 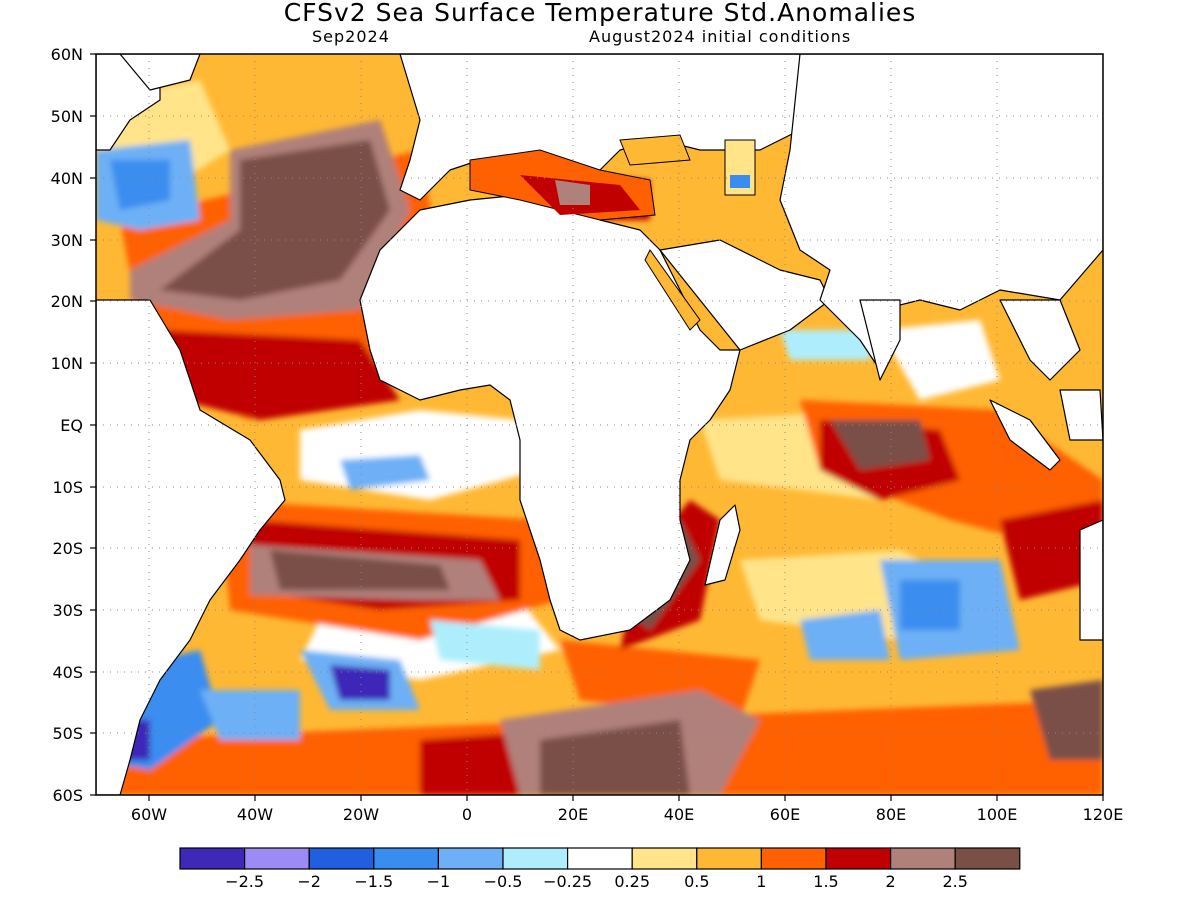 What do you see at coordinates (67, 178) in the screenshot?
I see `lat-label: 40N` at bounding box center [67, 178].